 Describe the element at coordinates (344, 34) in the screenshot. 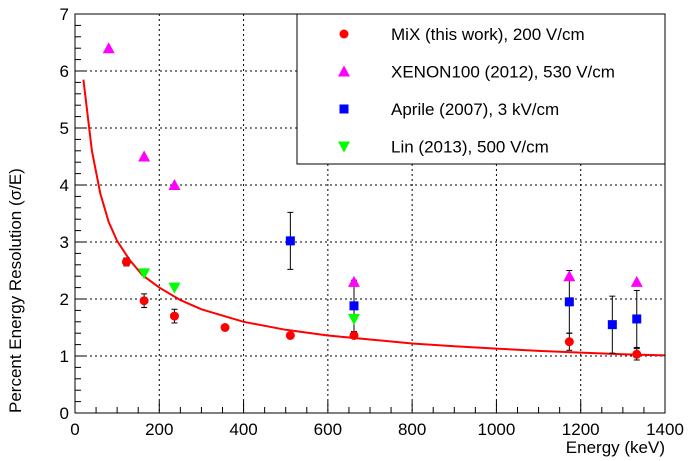

I see `legend-marker-circle` at that location.